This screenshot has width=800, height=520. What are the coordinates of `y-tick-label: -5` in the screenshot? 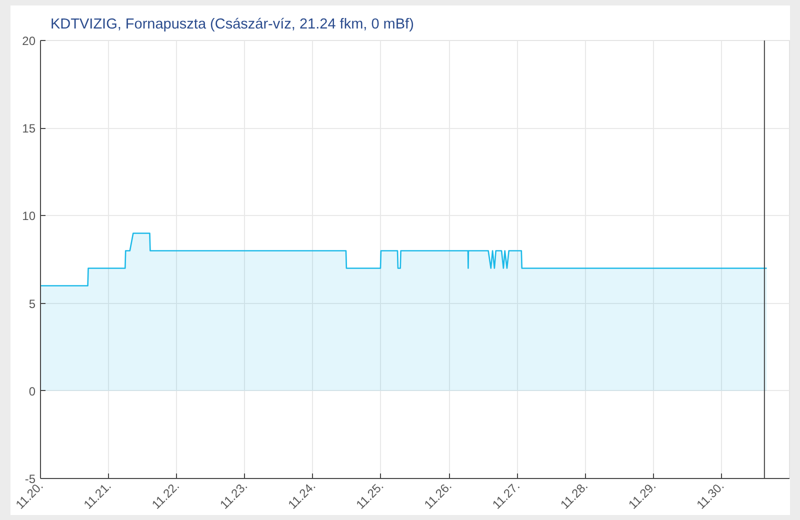 It's located at (30, 479).